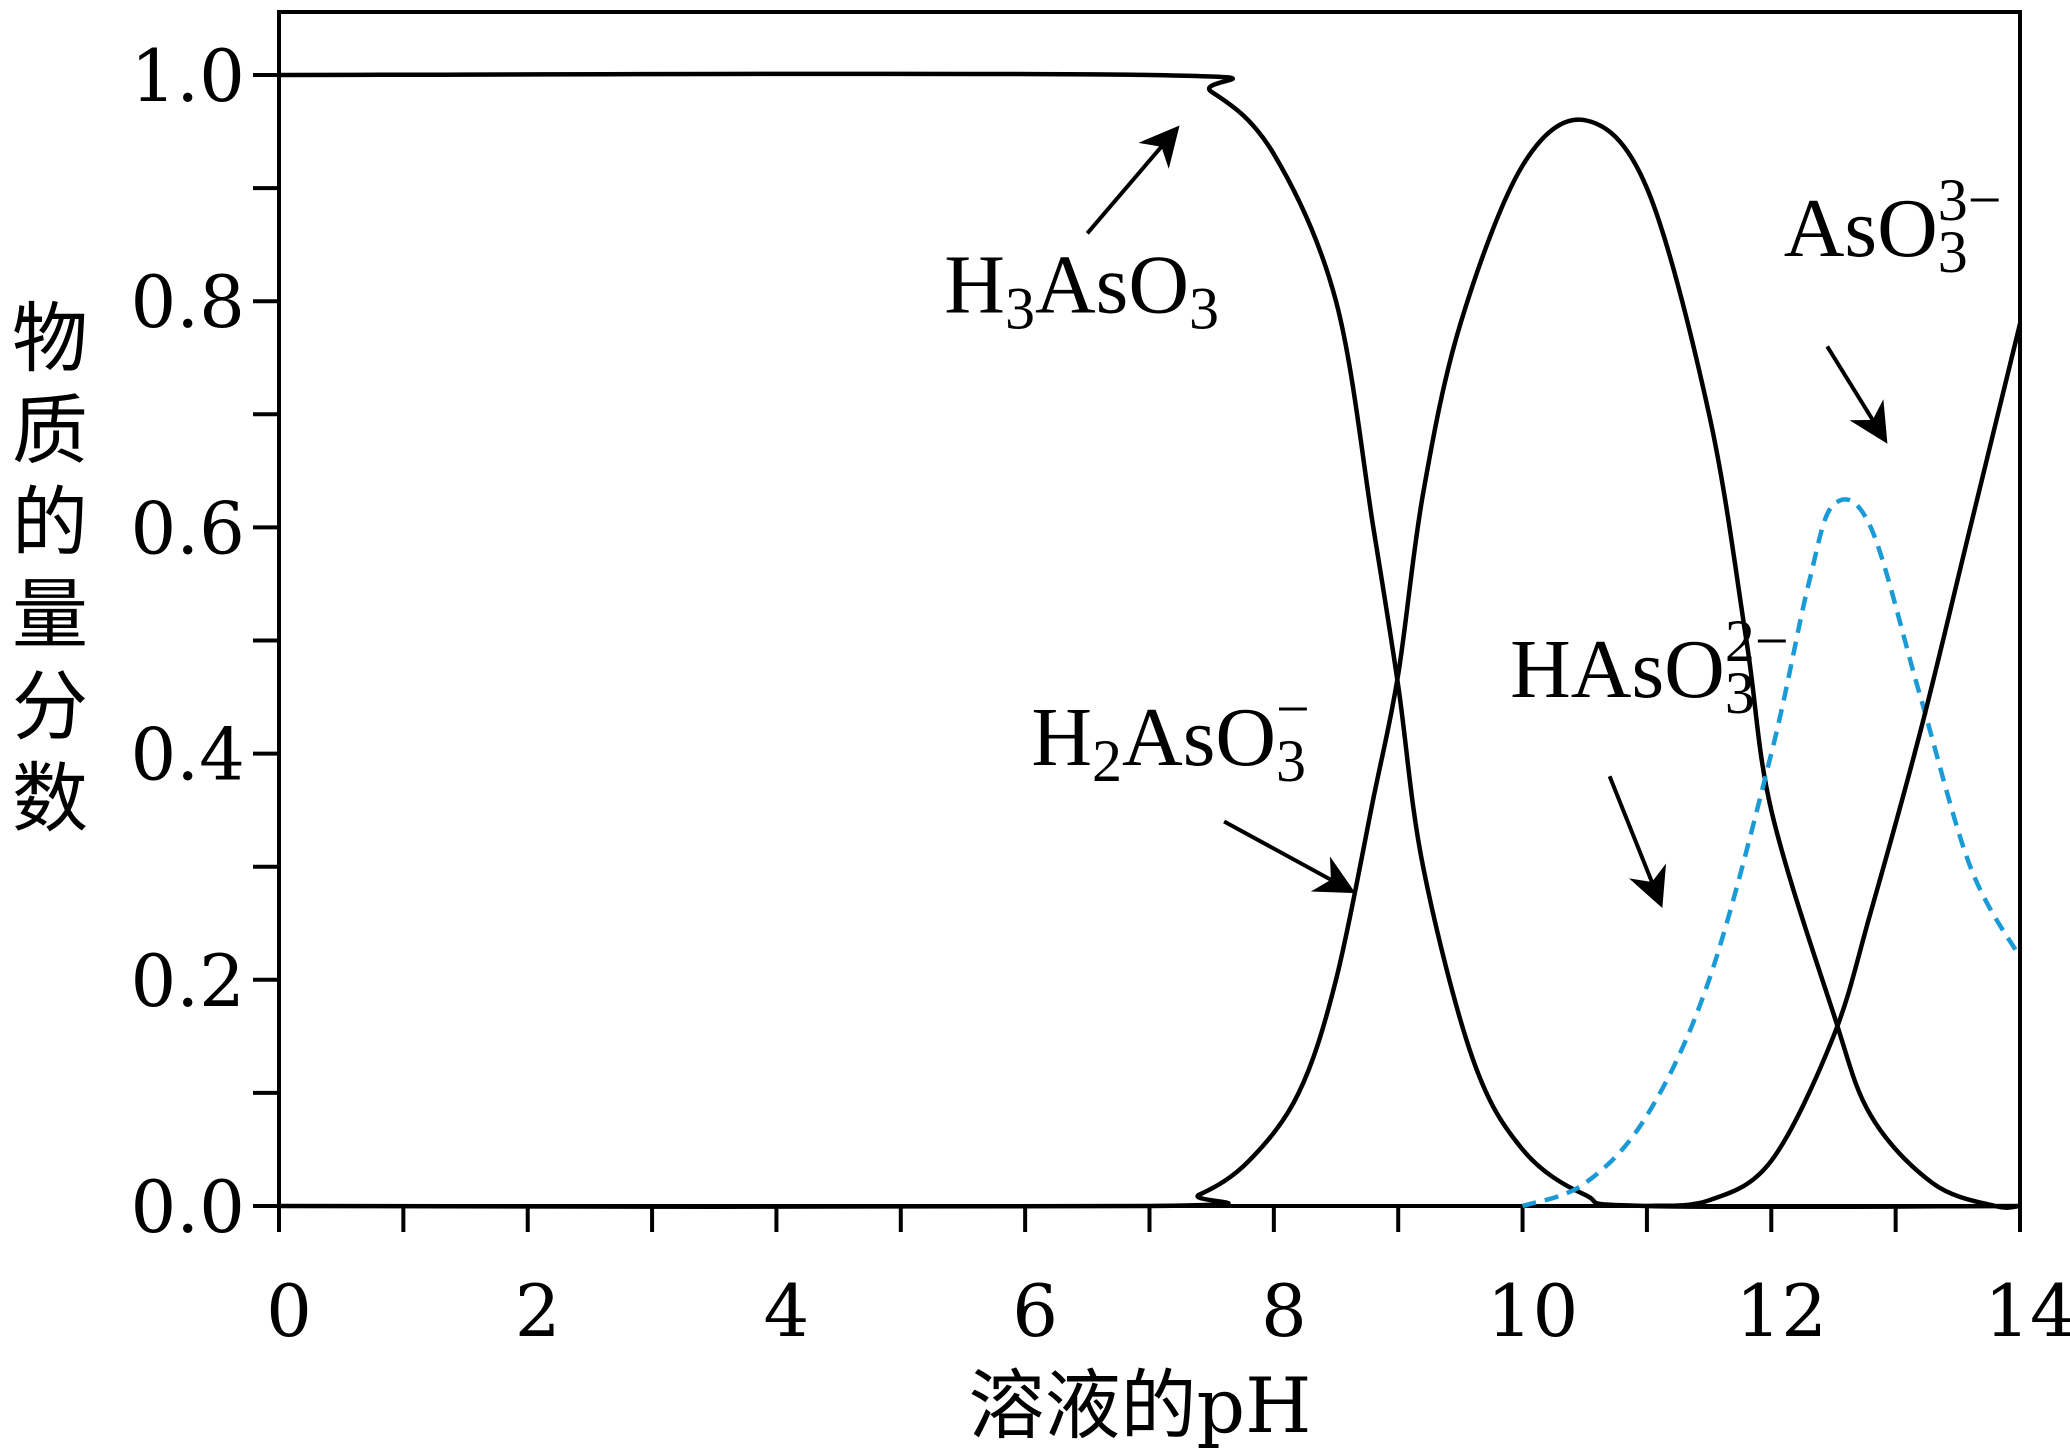  Describe the element at coordinates (187, 528) in the screenshot. I see `y-tick-label: 0.6` at that location.